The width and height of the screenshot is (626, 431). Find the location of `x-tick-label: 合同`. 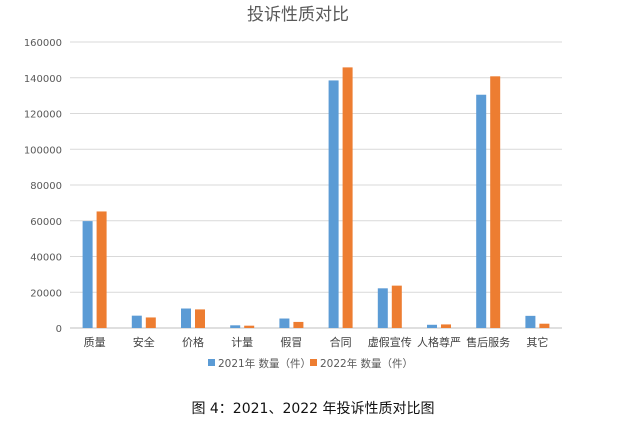

x-tick-label: 合同 is located at coordinates (341, 342).